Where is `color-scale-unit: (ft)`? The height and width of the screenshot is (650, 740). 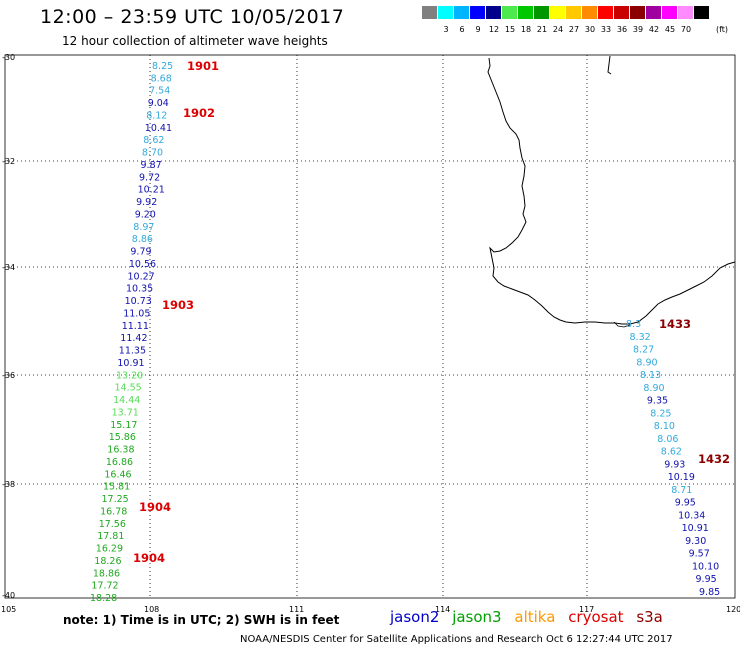 color-scale-unit: (ft) is located at coordinates (722, 29).